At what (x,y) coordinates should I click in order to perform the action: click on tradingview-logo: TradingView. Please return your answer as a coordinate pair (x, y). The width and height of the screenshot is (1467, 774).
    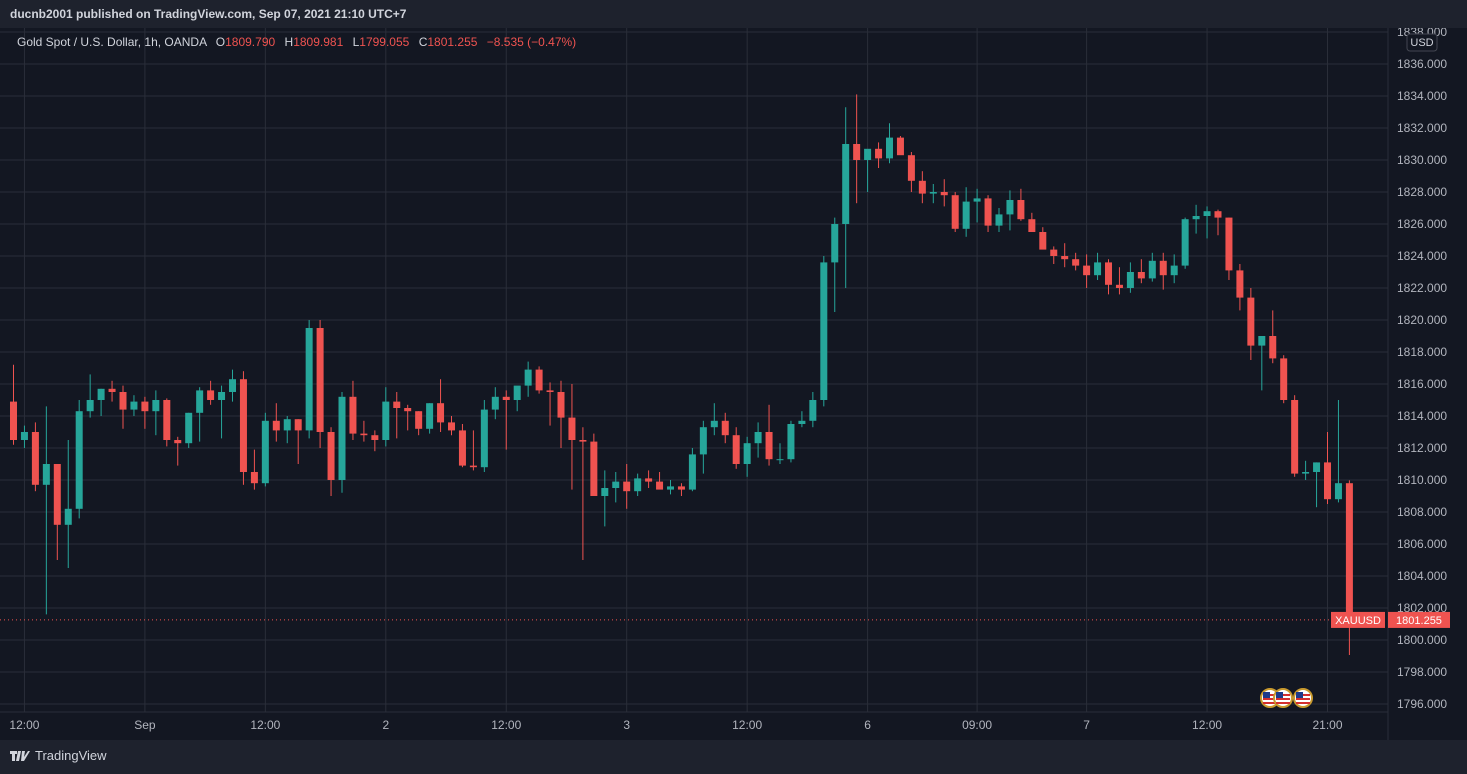
    Looking at the image, I should click on (58, 755).